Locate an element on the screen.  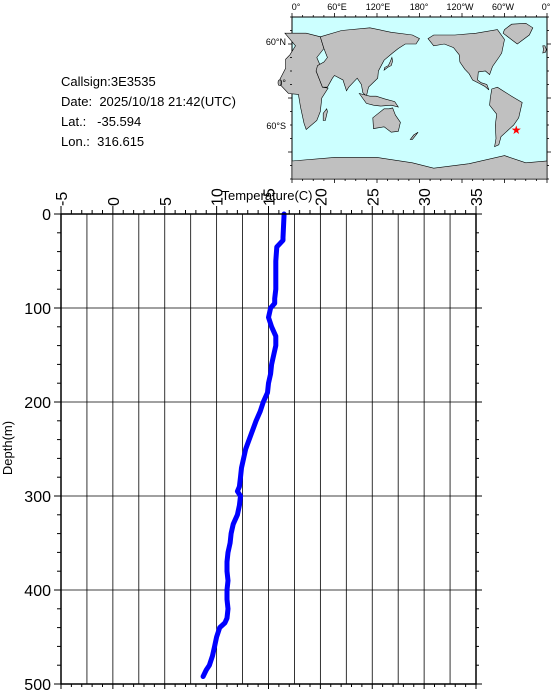
map-land-greenland is located at coordinates (518, 33).